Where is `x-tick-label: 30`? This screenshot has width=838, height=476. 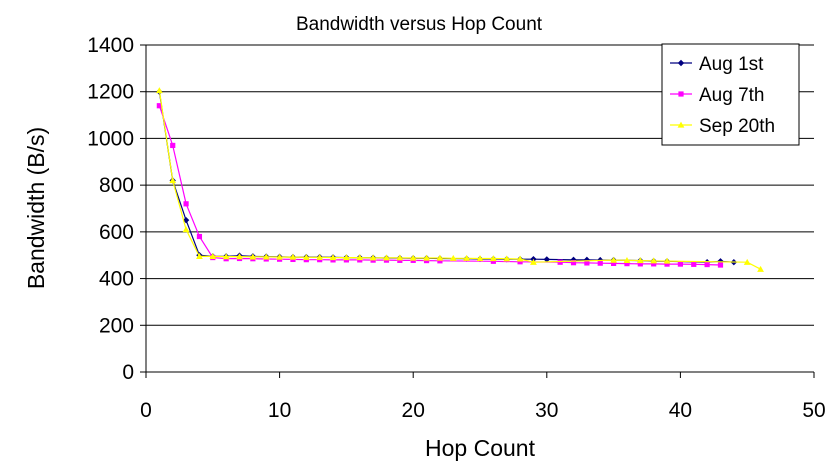 x-tick-label: 30 is located at coordinates (546, 410).